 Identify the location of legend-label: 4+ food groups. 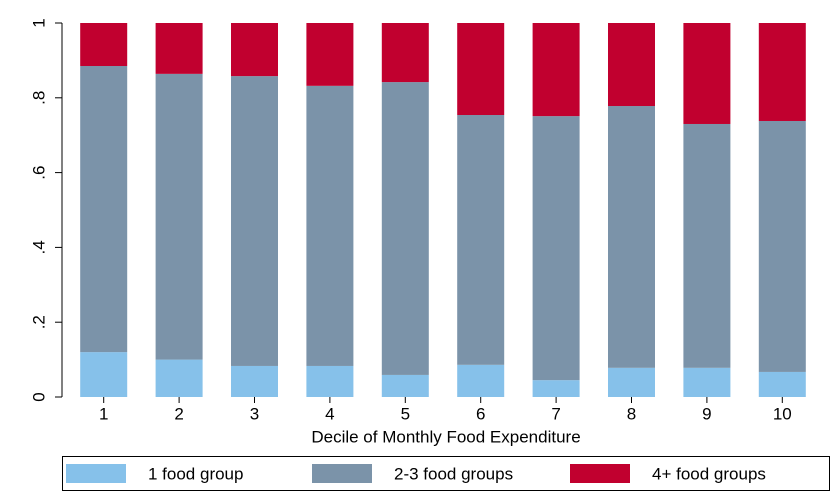
(709, 473).